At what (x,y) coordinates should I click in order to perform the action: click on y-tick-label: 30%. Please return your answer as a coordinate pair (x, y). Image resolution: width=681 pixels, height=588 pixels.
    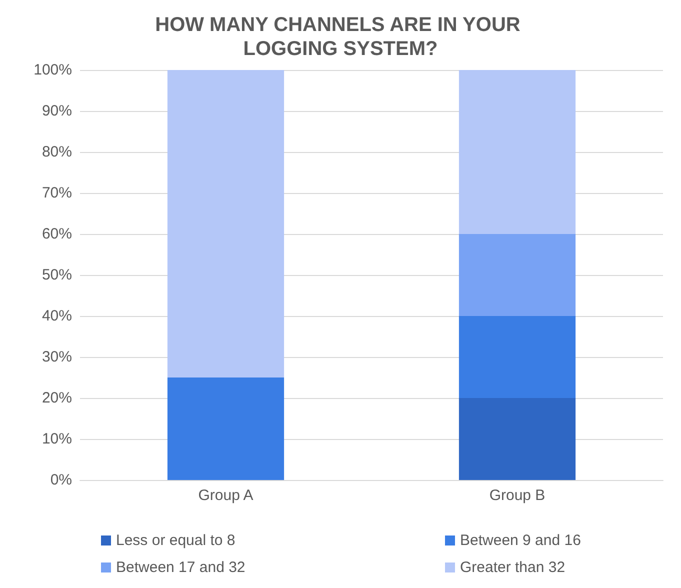
    Looking at the image, I should click on (57, 357).